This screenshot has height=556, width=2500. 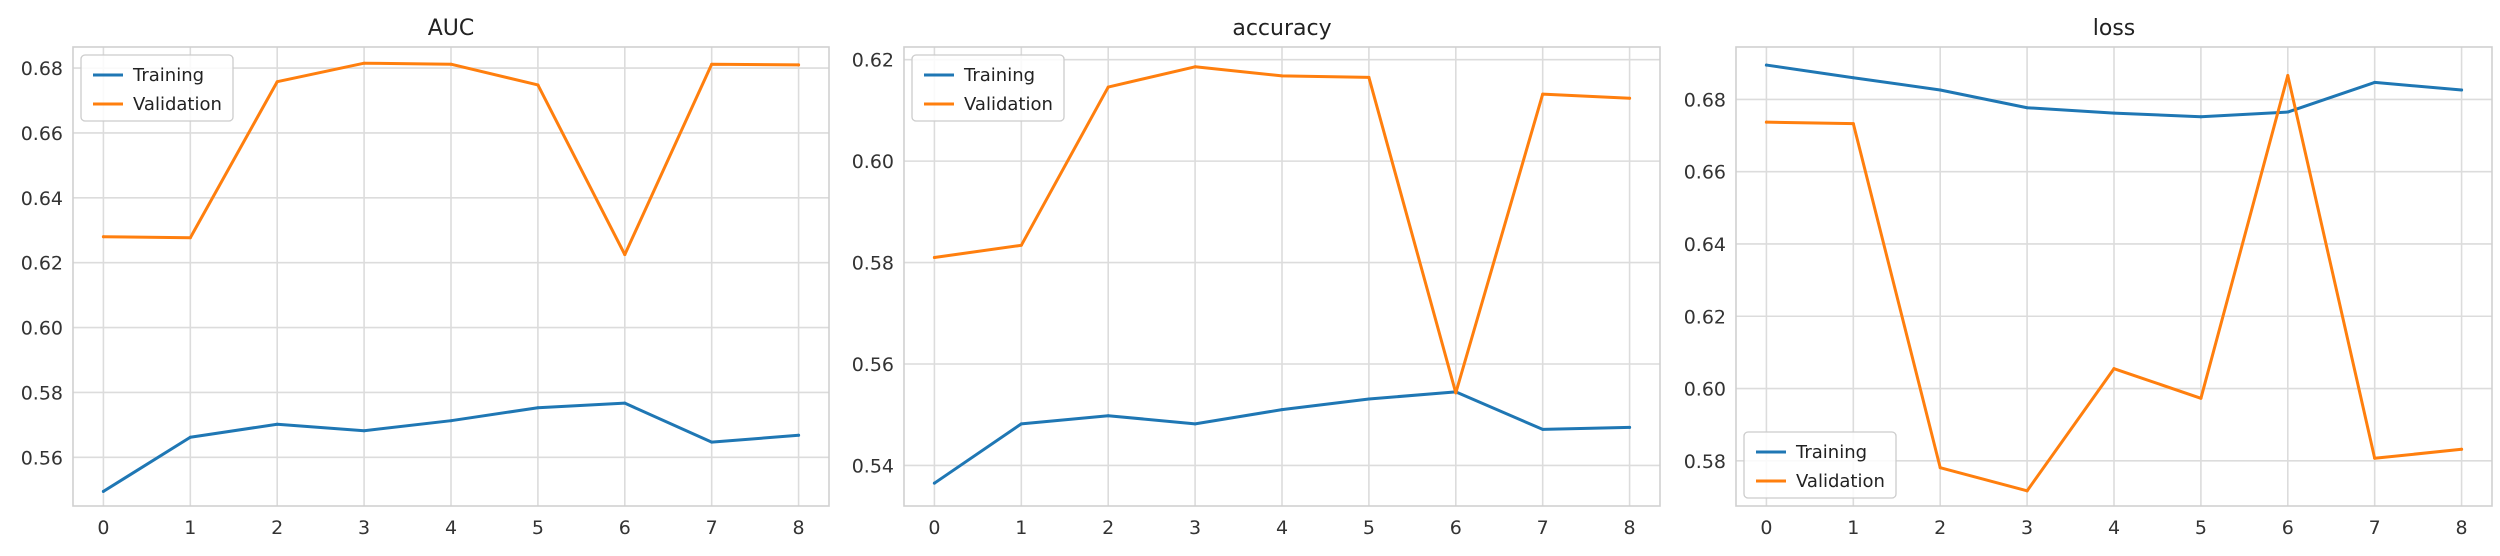 I want to click on chart-title: accuracy, so click(x=1281, y=28).